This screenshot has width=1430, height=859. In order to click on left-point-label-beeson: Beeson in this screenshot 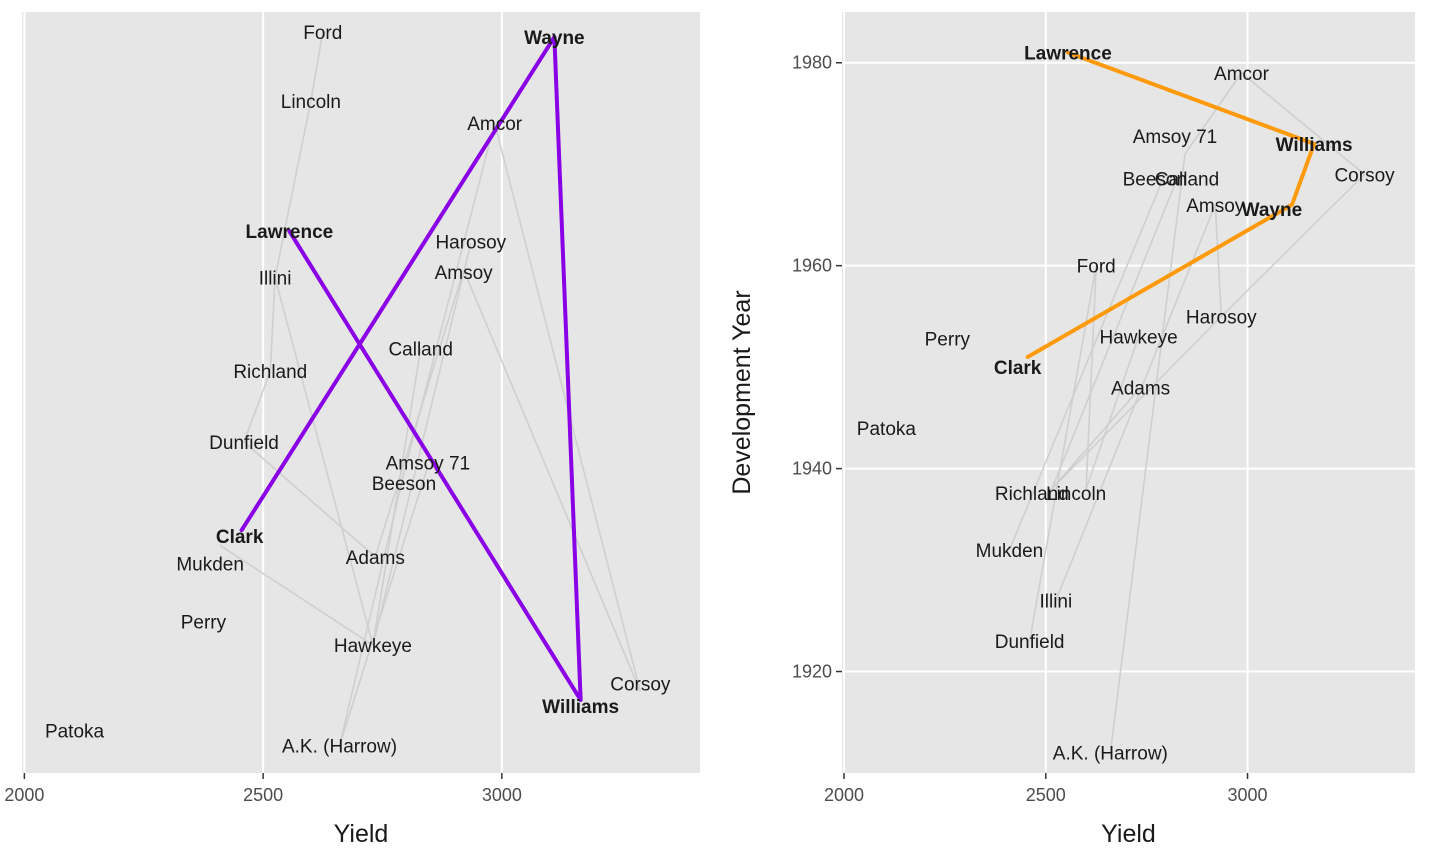, I will do `click(404, 484)`.